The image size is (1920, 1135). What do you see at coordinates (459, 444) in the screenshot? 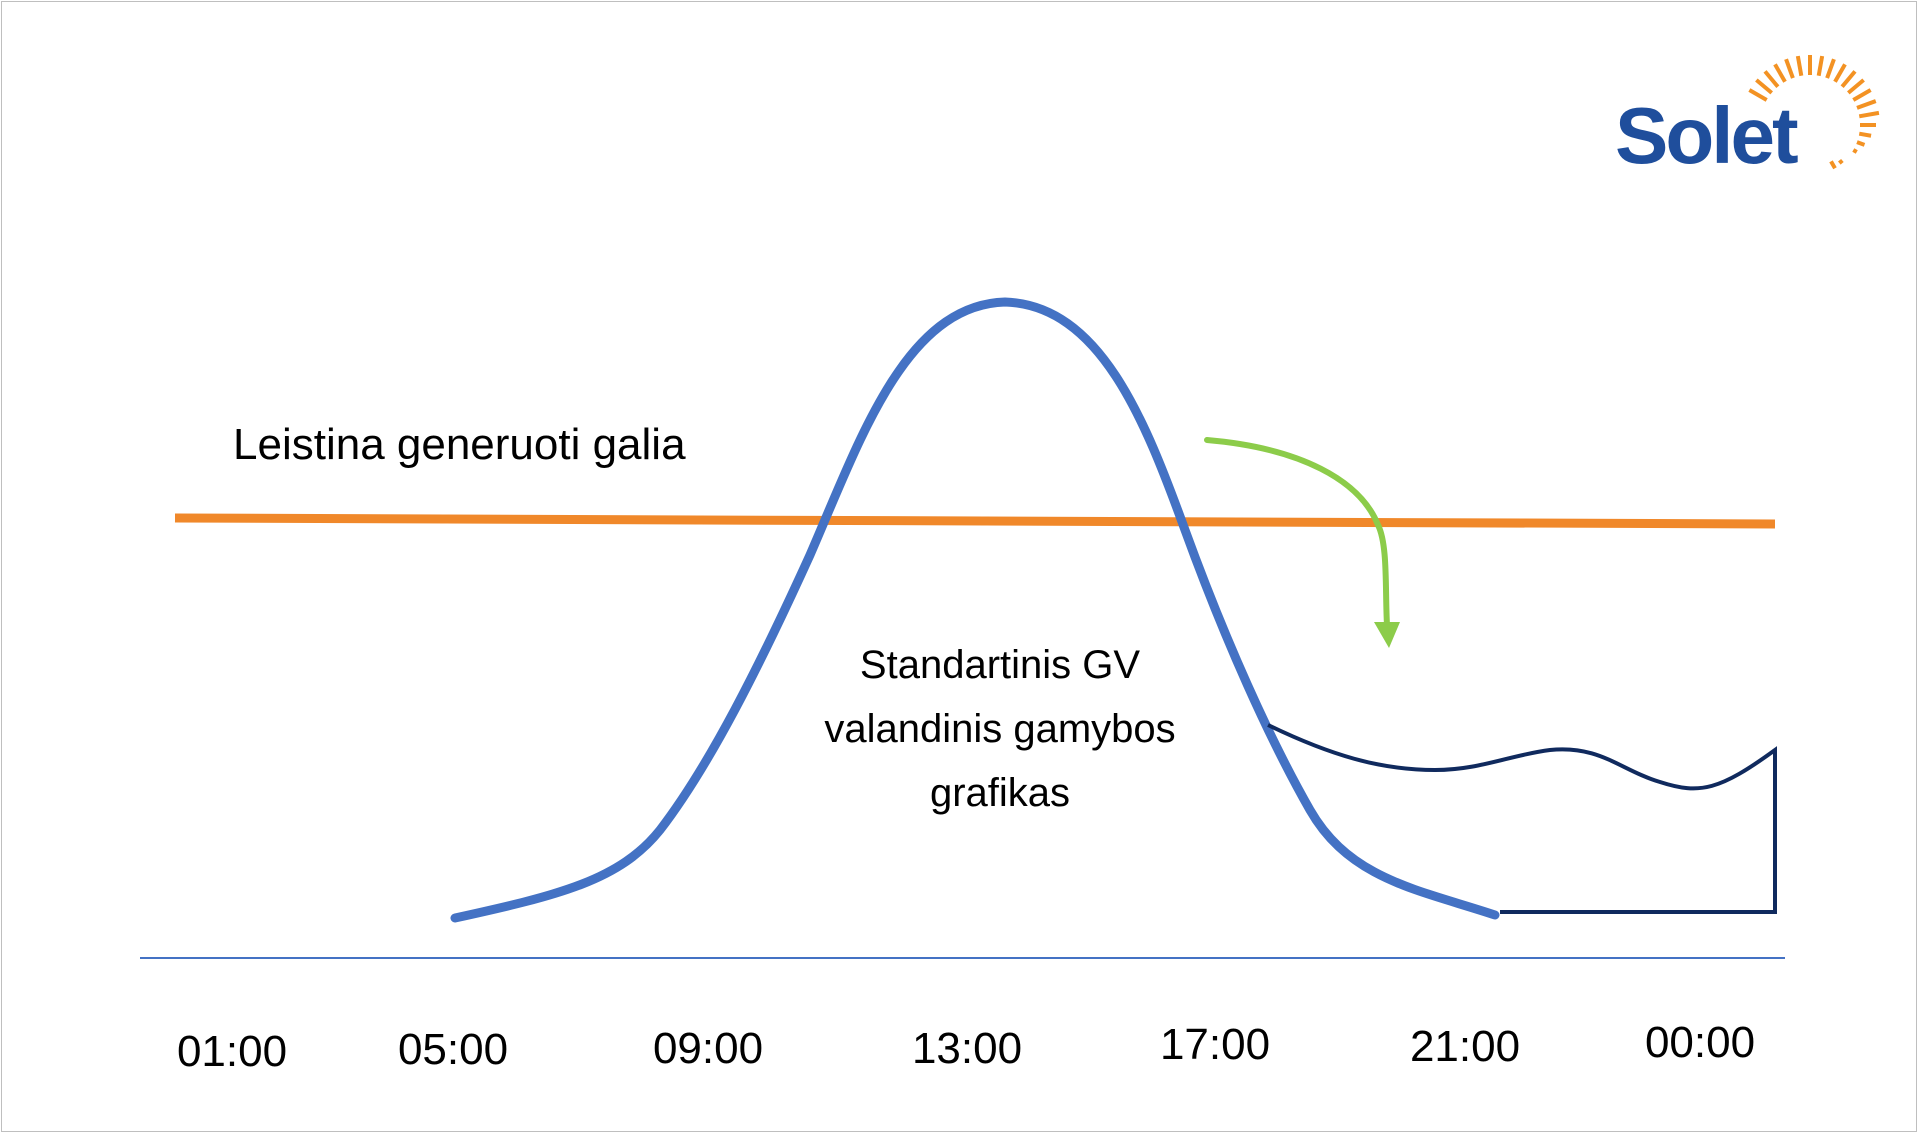
I see `power-limit-label: Leistina generuoti galia` at bounding box center [459, 444].